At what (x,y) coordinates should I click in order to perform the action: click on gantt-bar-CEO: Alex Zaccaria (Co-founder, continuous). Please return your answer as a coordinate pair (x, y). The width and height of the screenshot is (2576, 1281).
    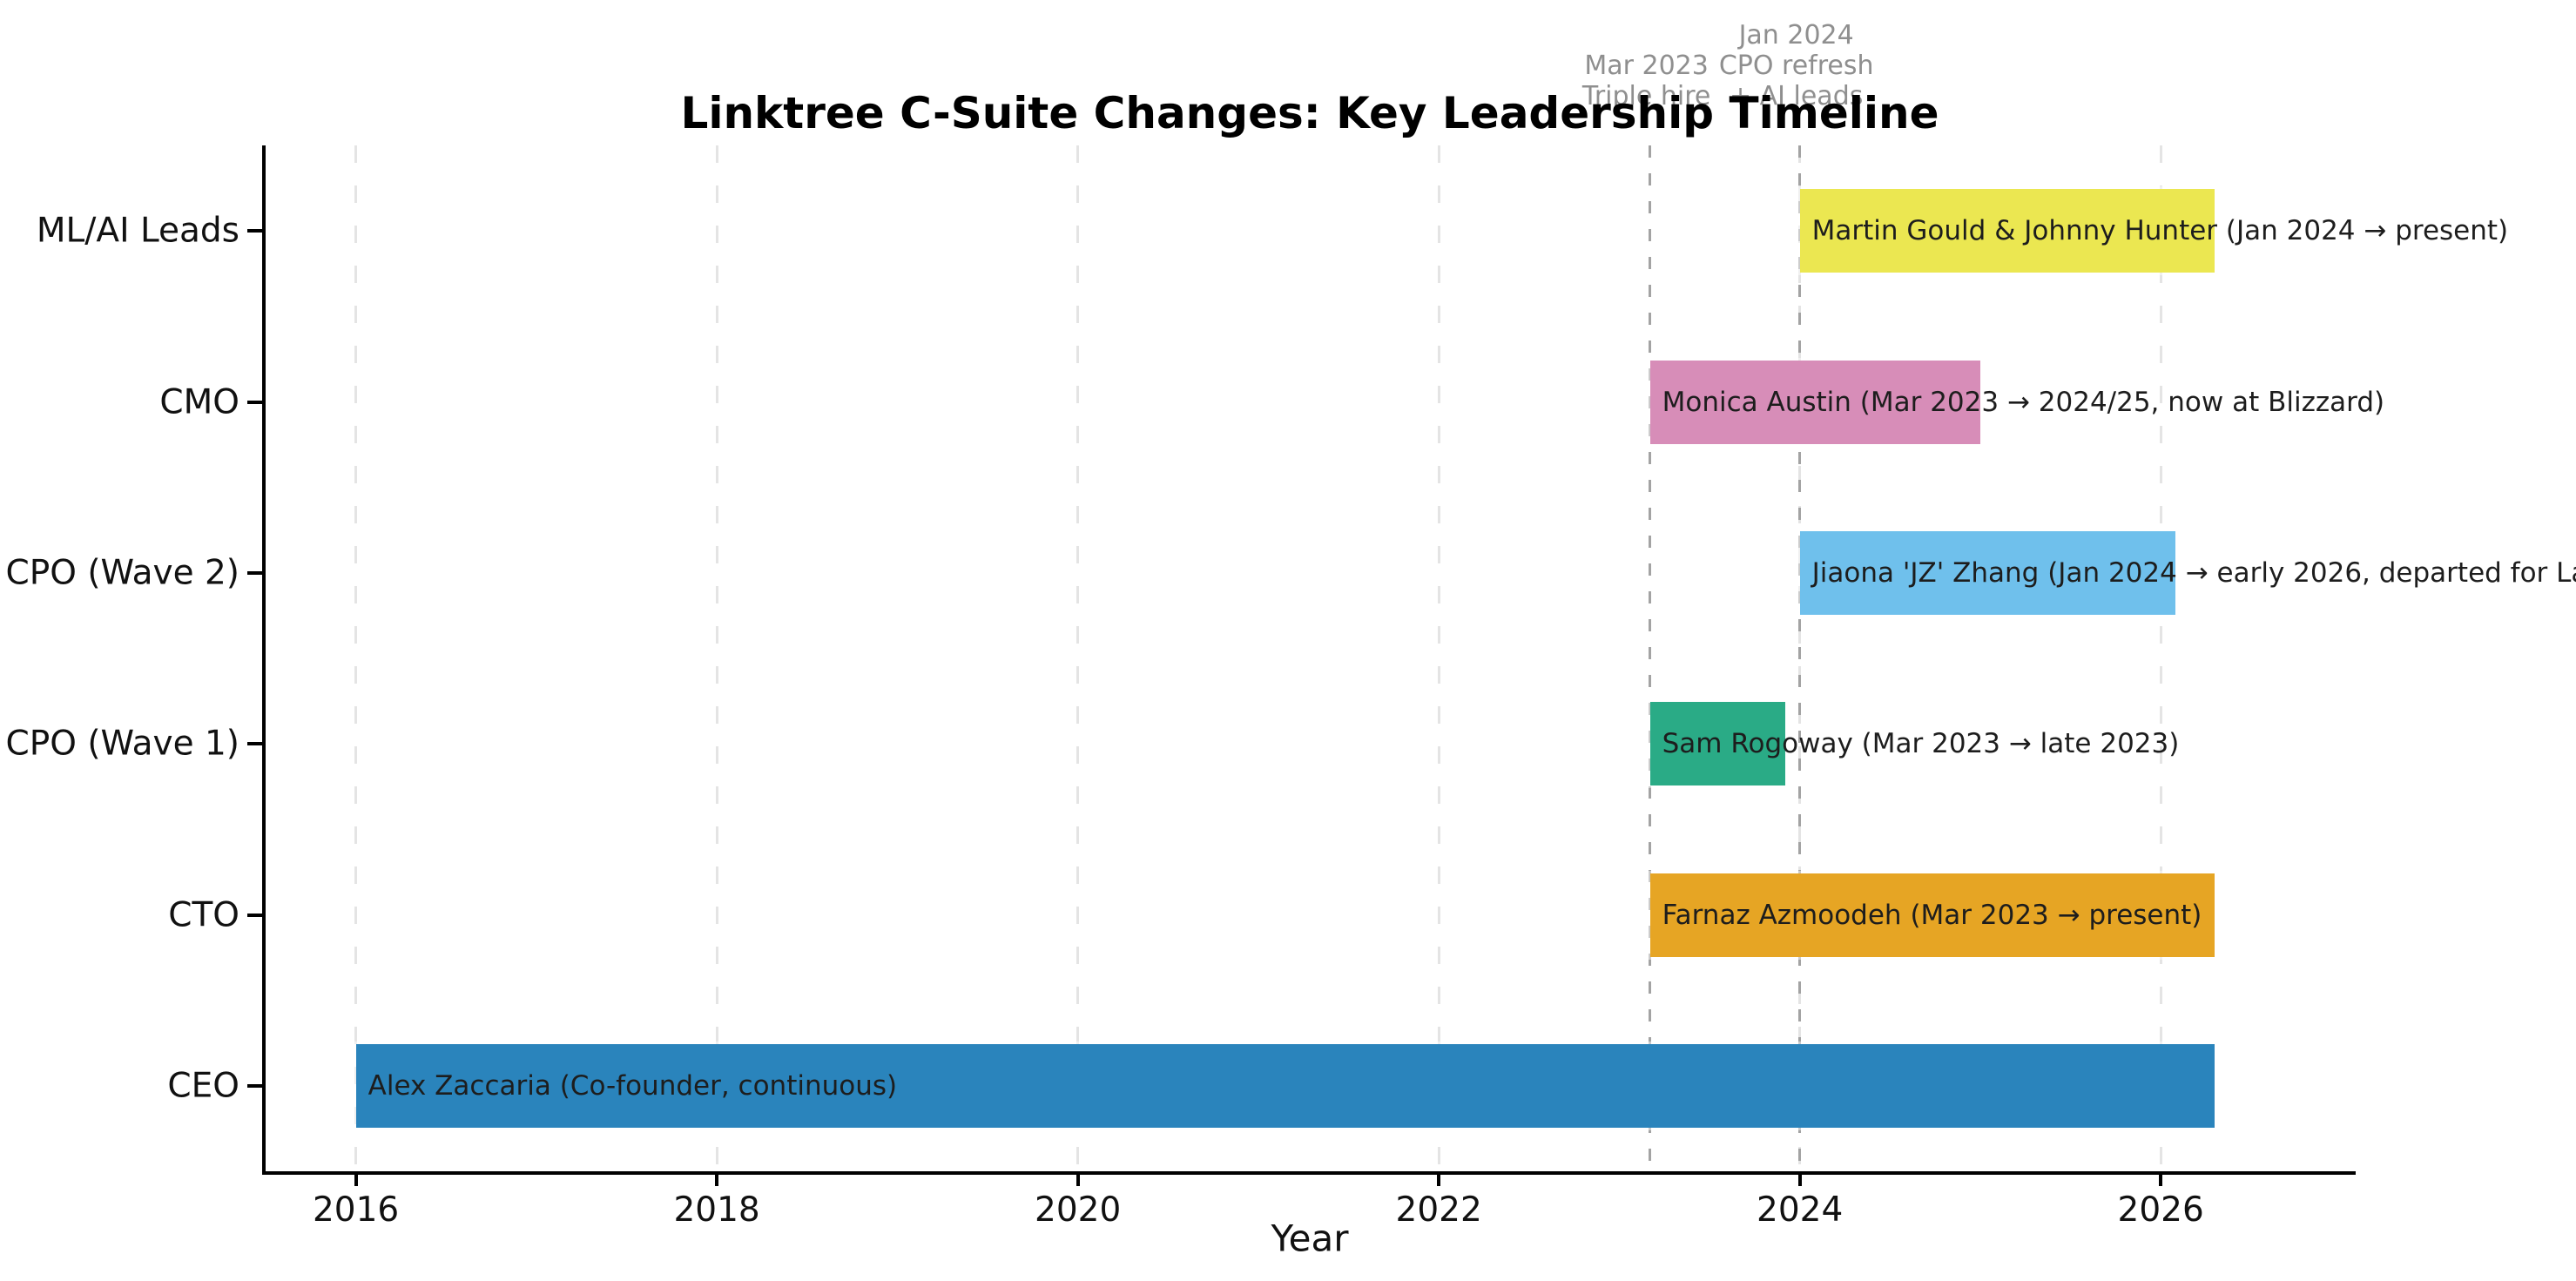
    Looking at the image, I should click on (1285, 1085).